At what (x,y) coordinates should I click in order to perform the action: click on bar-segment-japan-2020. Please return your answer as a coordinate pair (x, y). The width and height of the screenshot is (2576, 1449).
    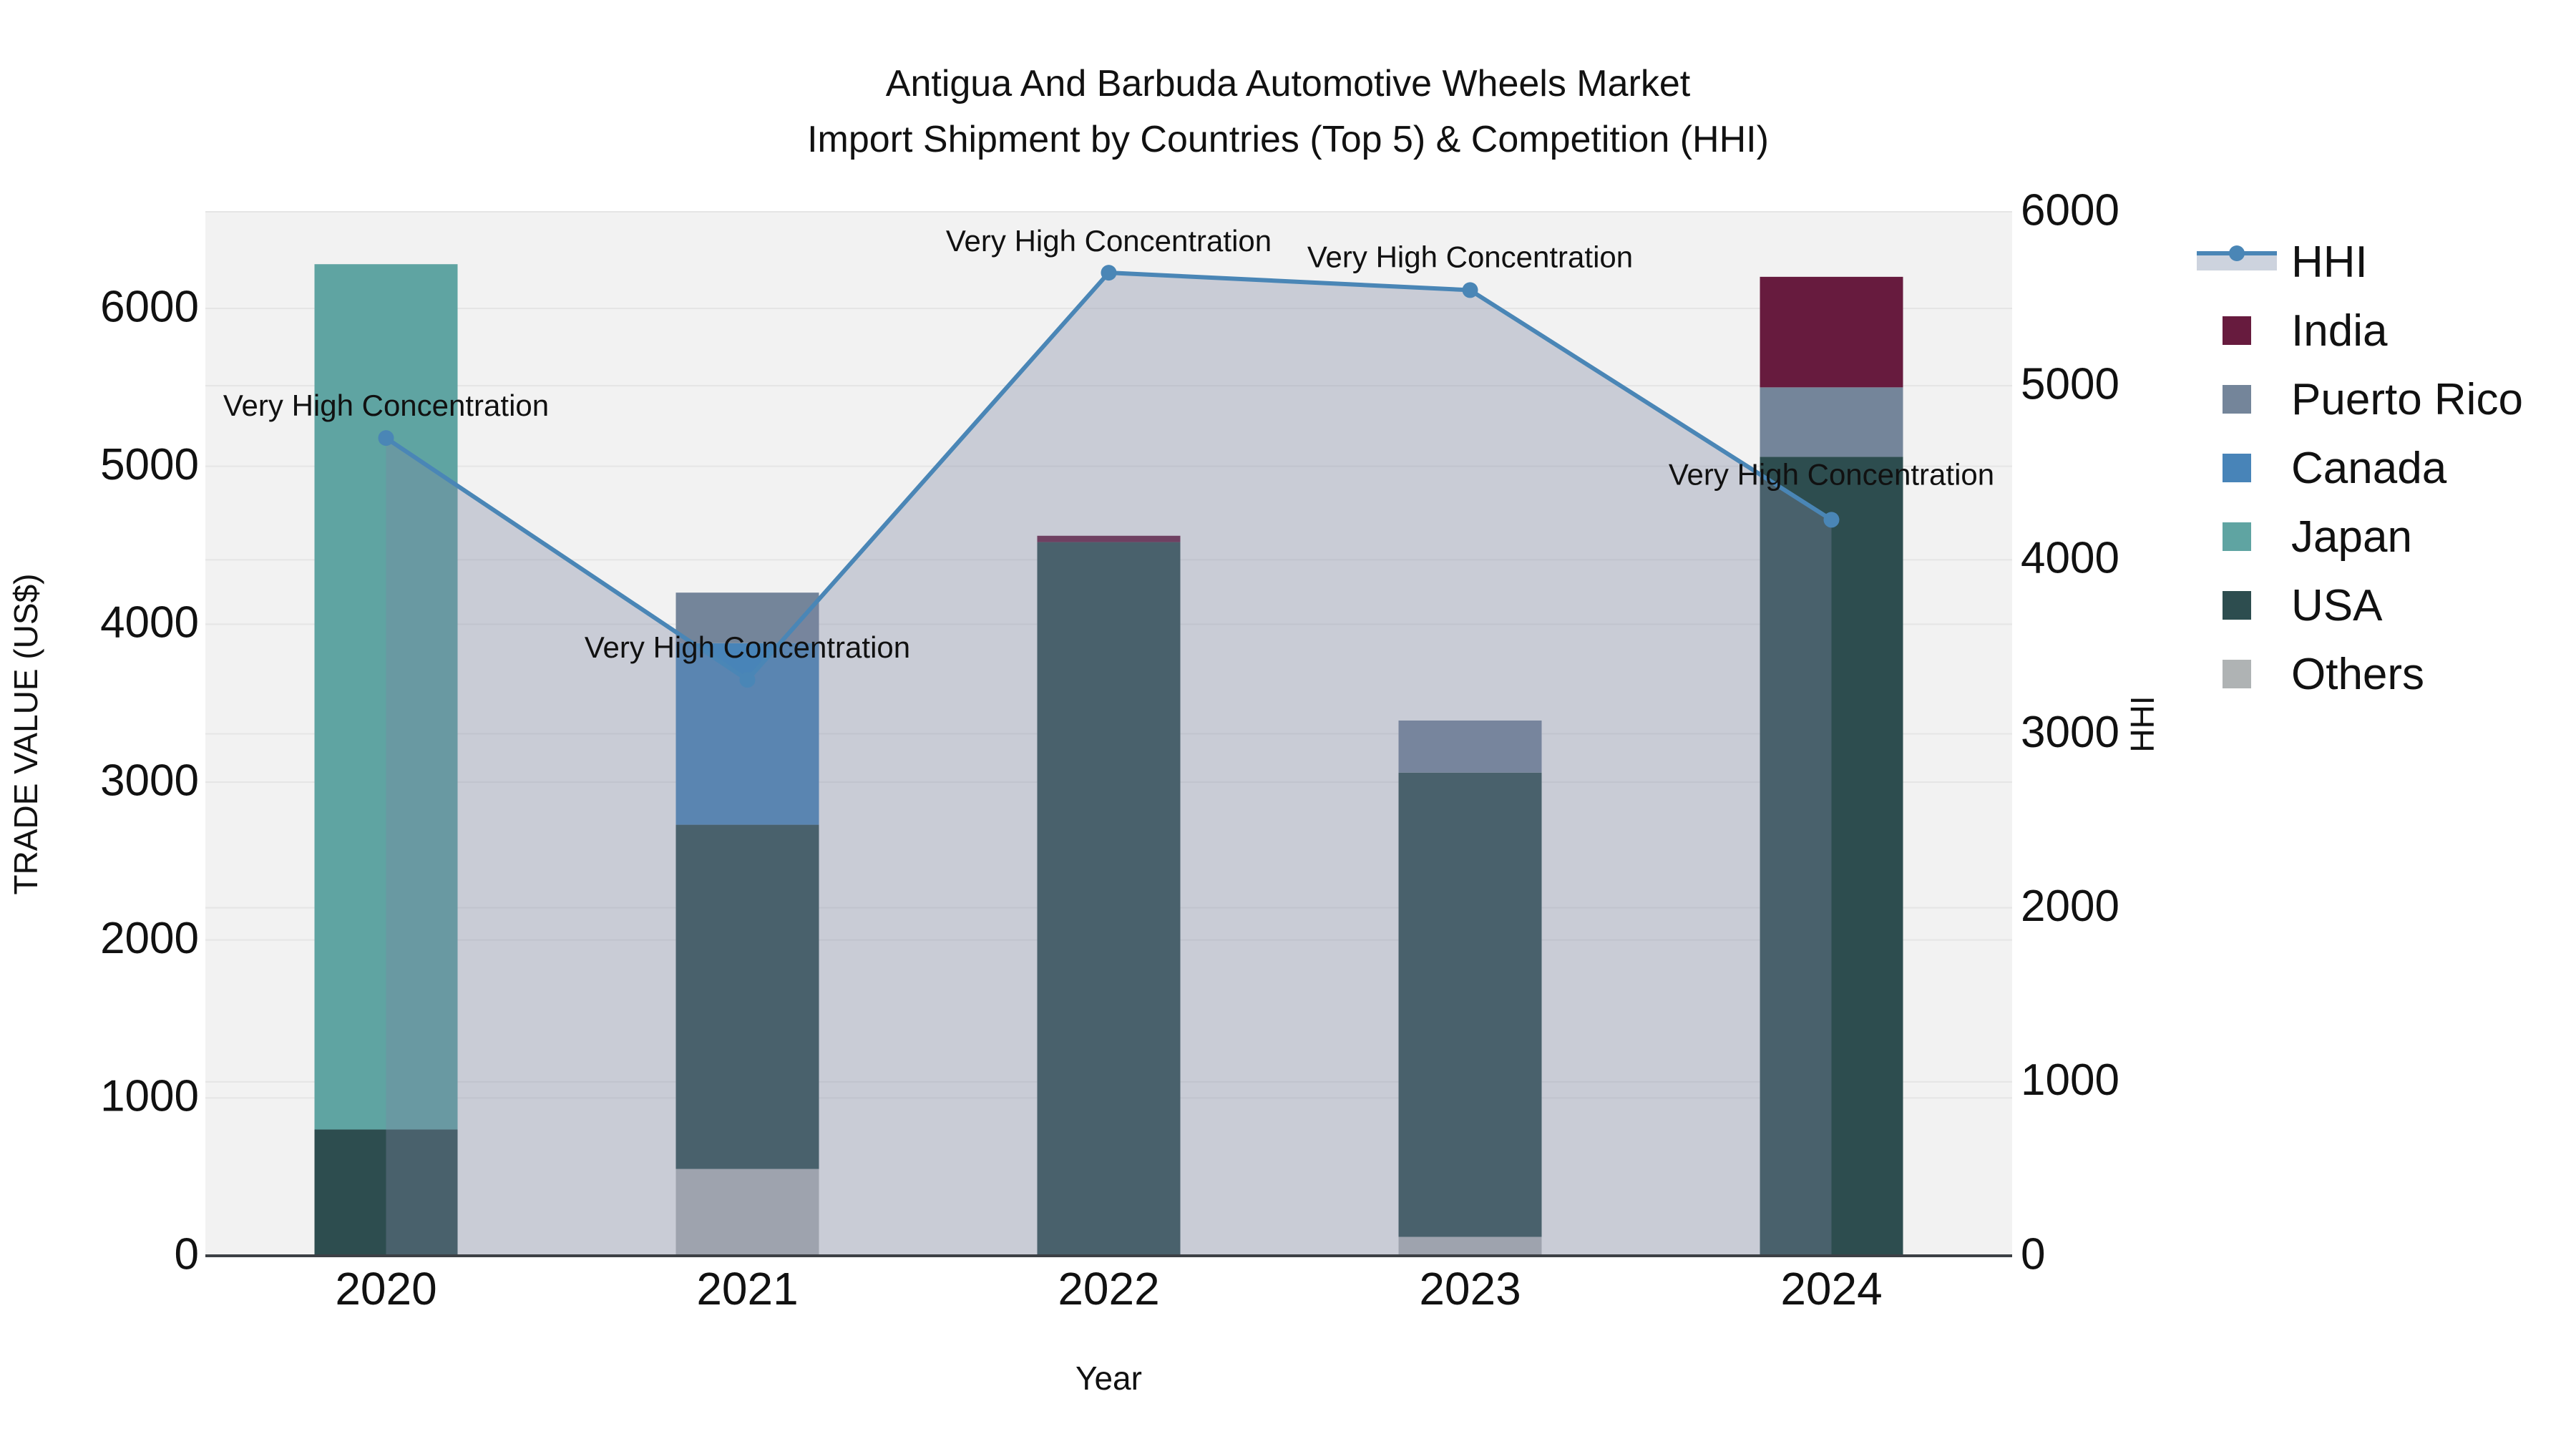
    Looking at the image, I should click on (386, 697).